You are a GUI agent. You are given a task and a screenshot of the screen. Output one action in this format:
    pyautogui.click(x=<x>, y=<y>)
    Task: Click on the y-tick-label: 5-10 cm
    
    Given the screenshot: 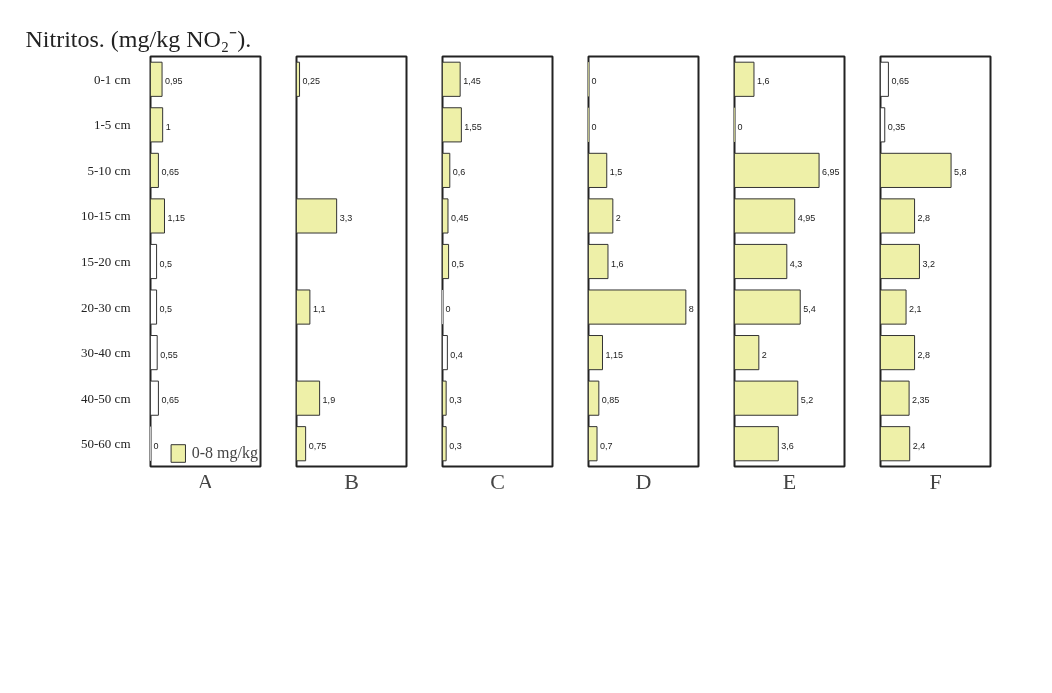 What is the action you would take?
    pyautogui.click(x=109, y=170)
    